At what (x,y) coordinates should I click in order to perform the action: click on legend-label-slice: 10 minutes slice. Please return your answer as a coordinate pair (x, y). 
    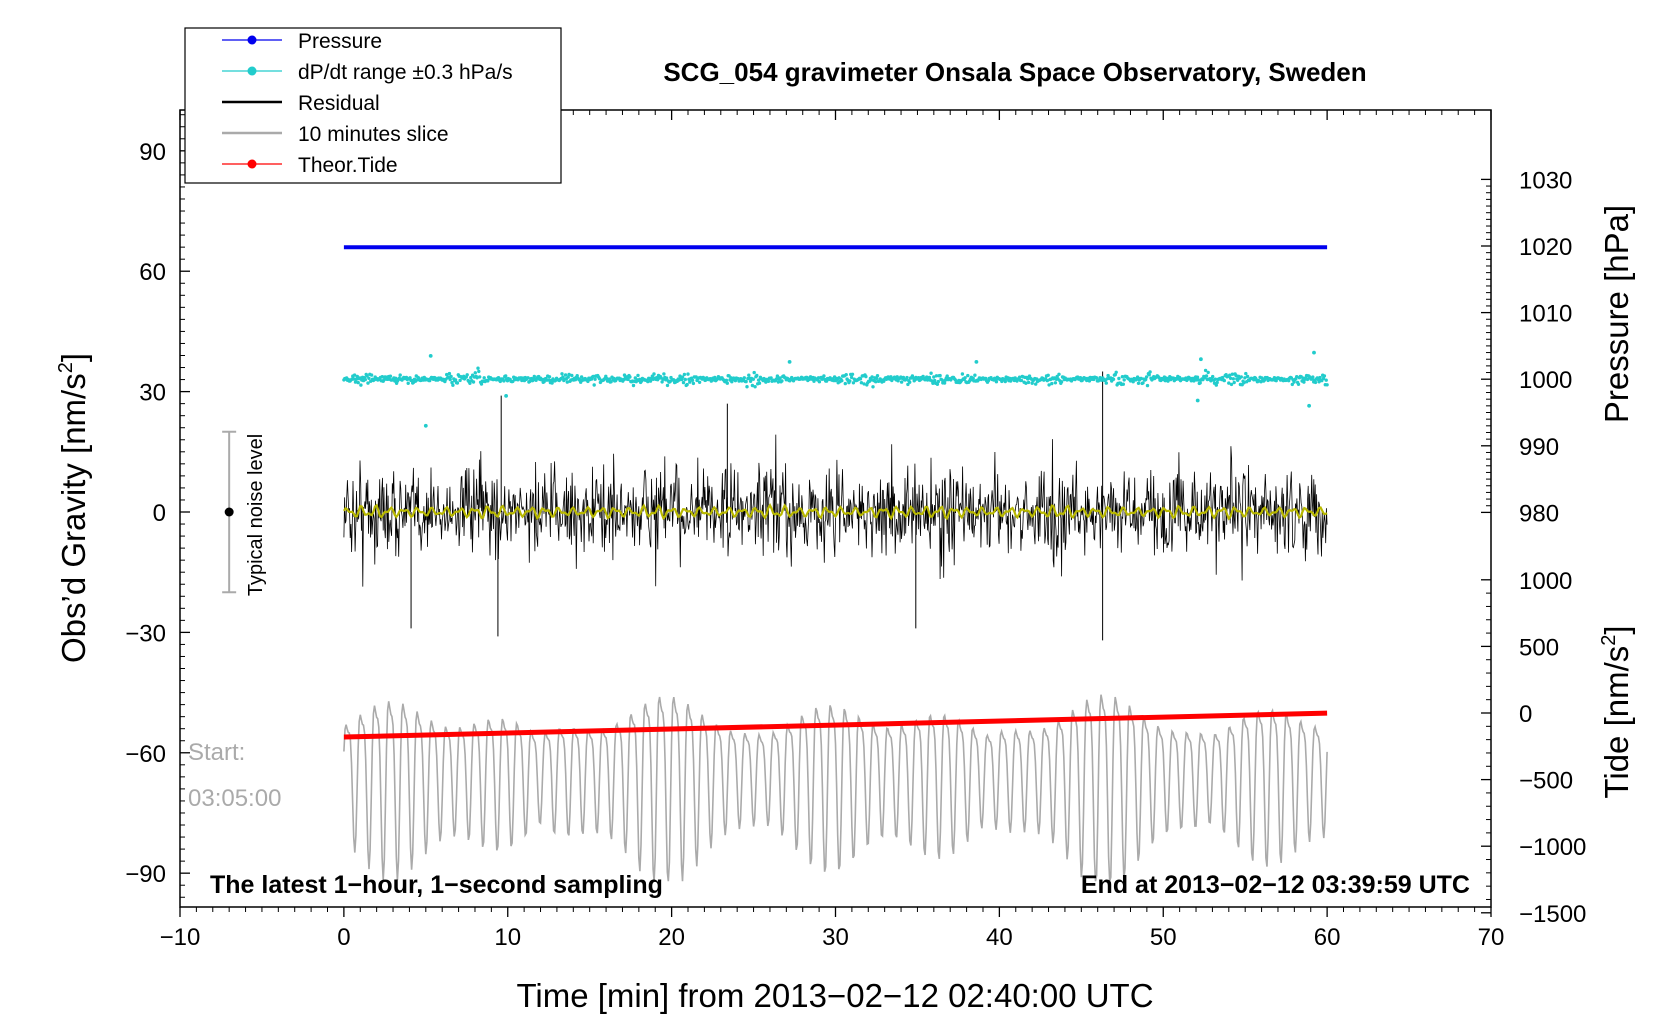
    Looking at the image, I should click on (373, 134).